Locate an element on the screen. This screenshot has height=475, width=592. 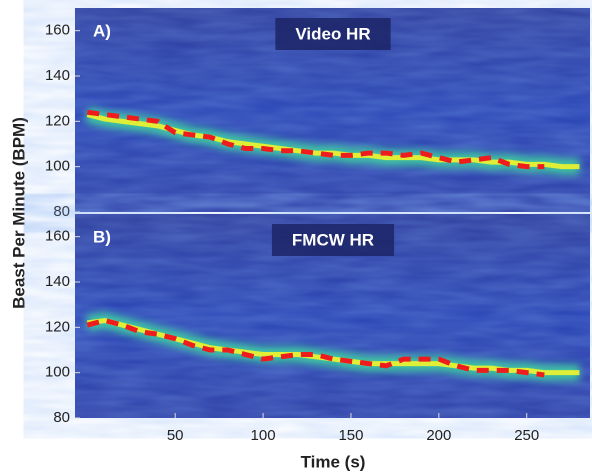
x-tick-label: 100 is located at coordinates (263, 435).